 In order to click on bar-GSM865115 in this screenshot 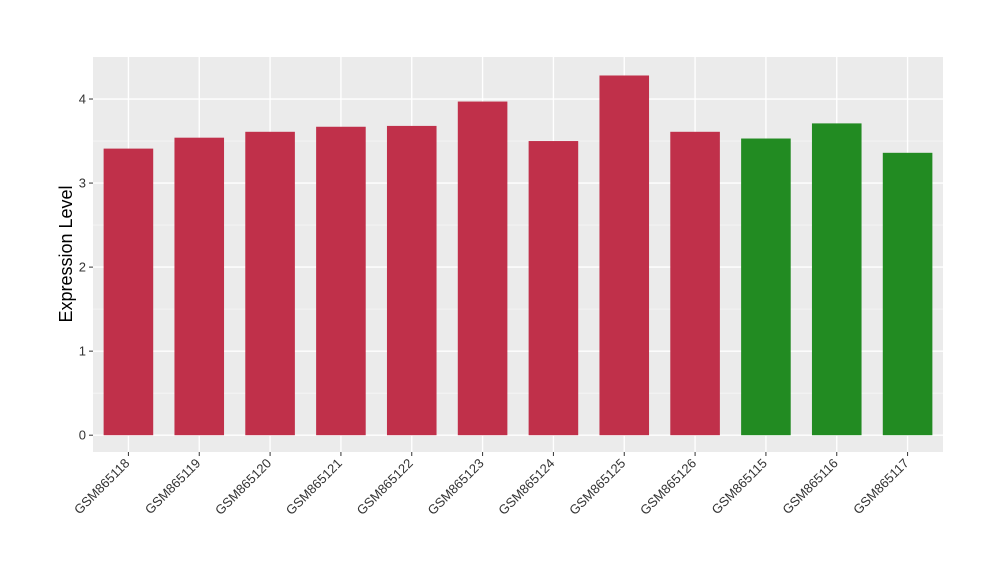, I will do `click(766, 287)`.